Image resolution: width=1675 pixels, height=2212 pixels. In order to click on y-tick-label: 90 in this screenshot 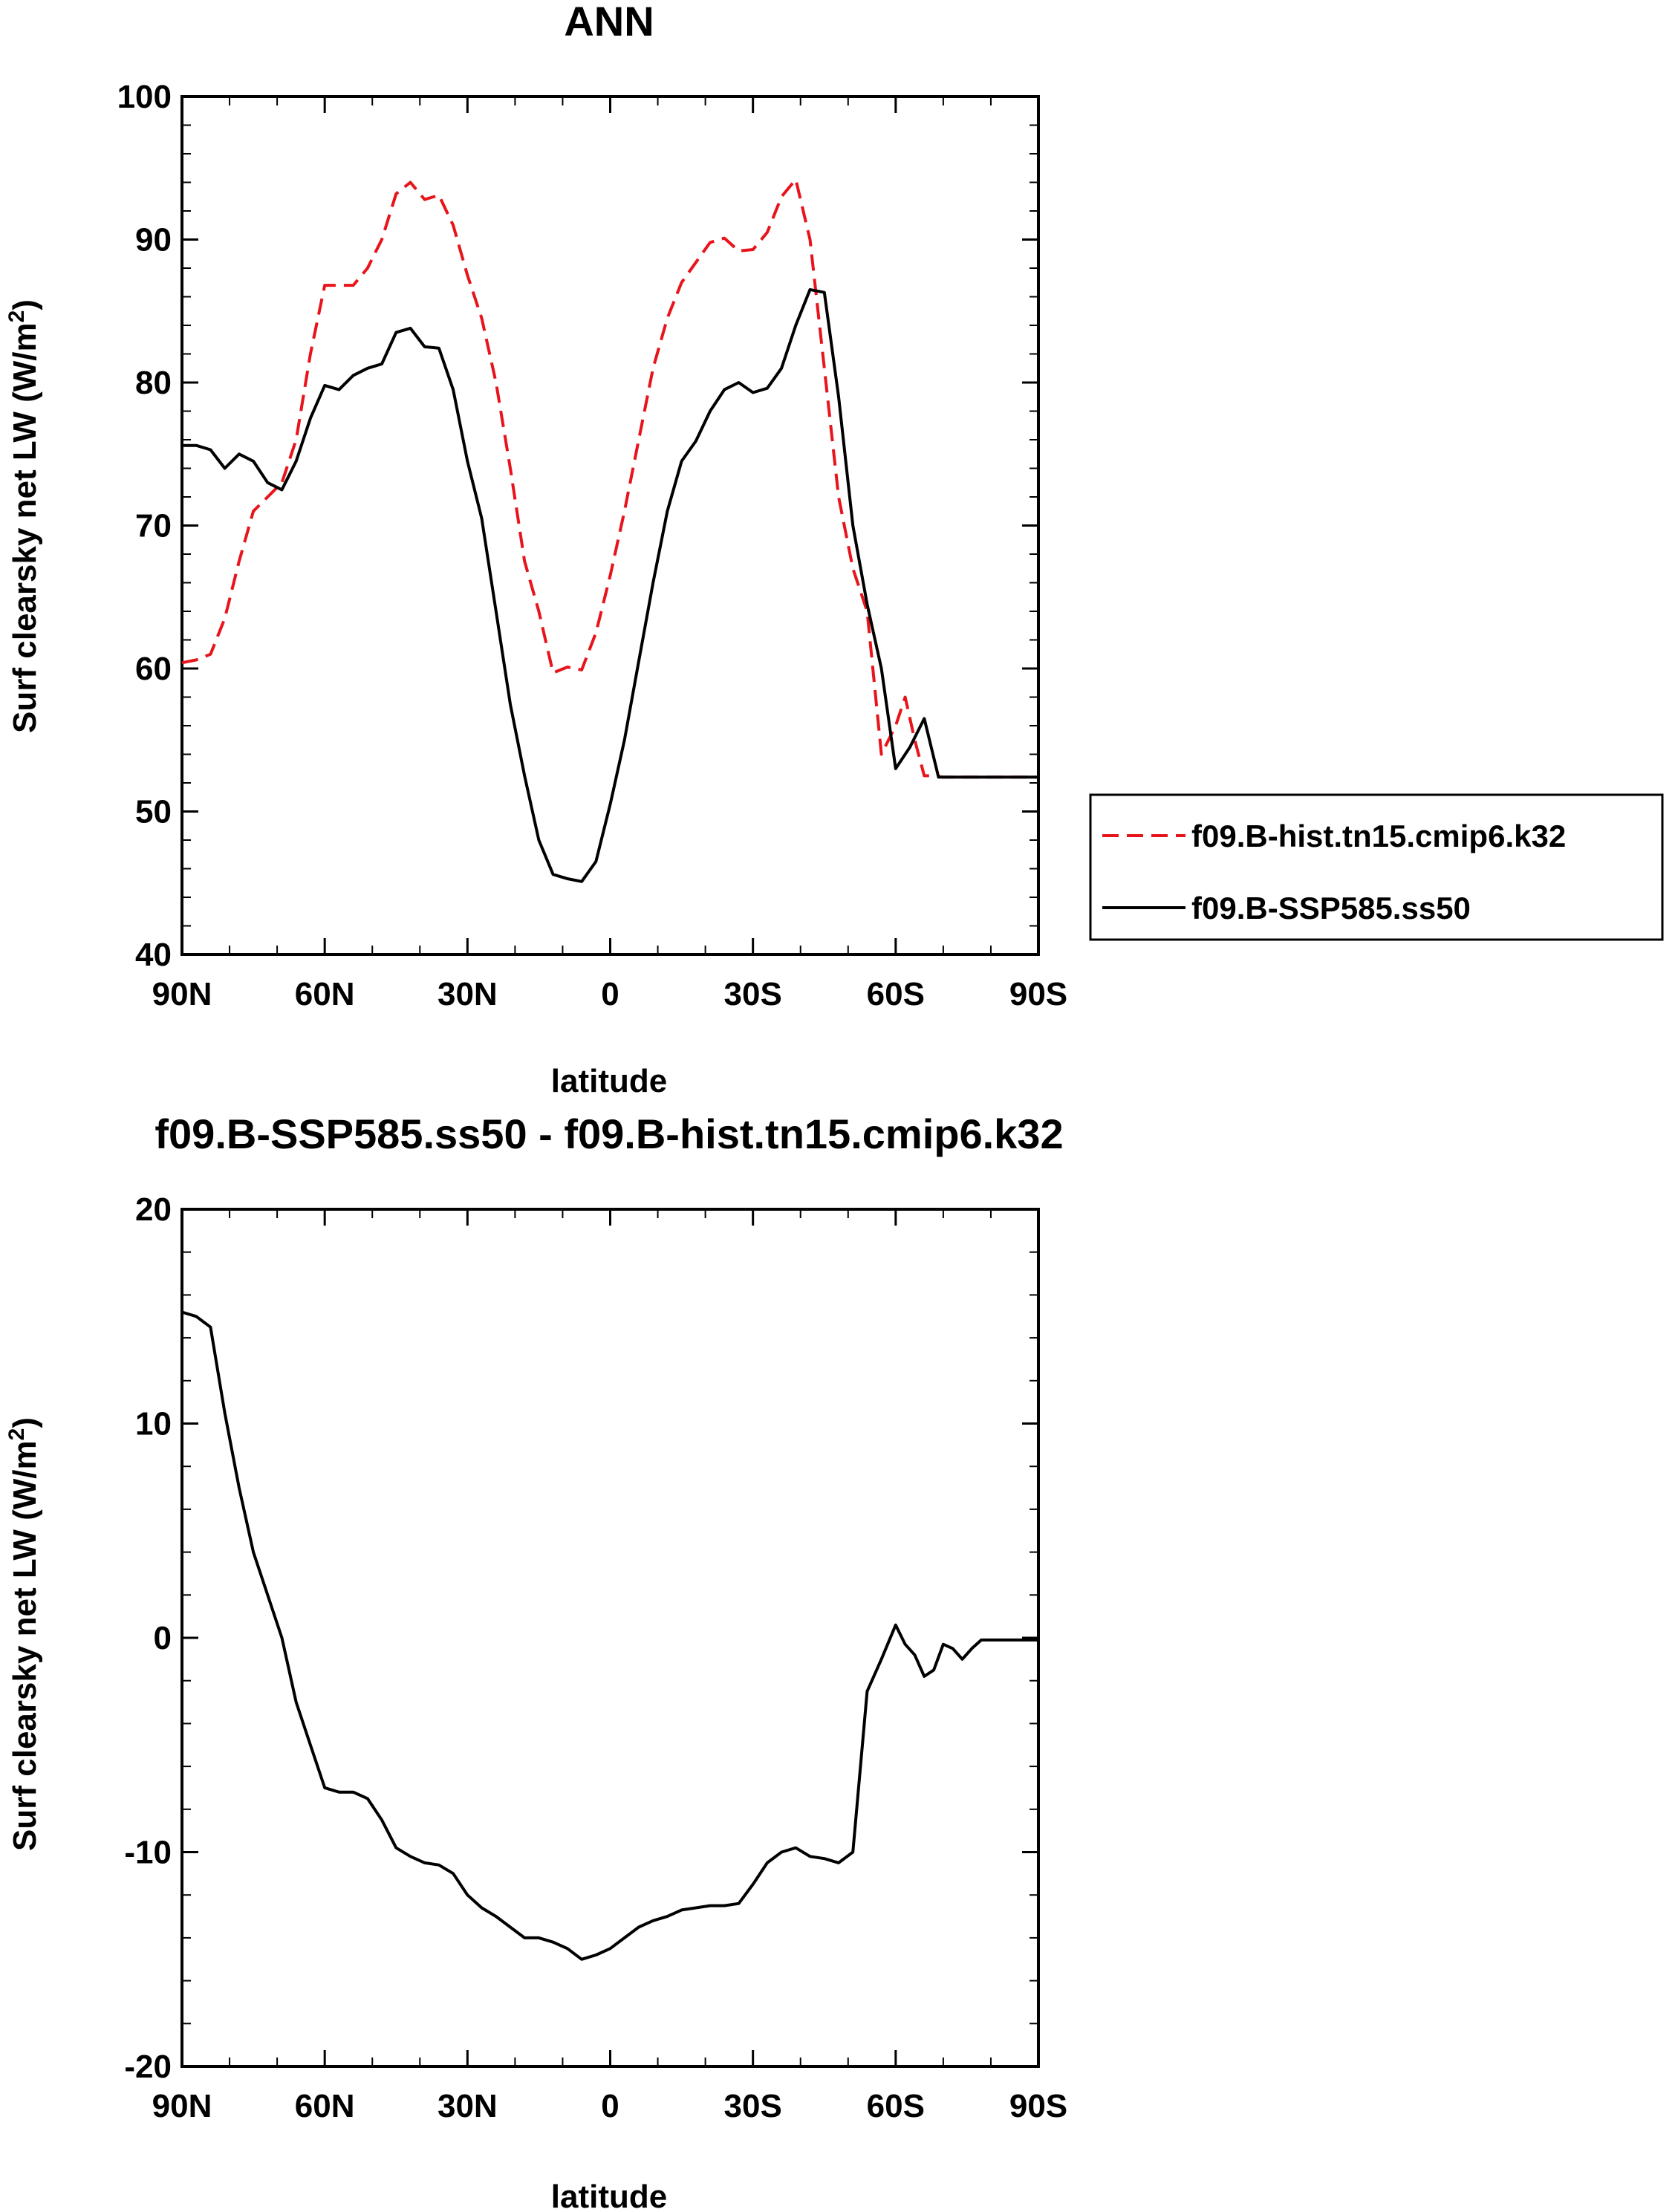, I will do `click(153, 240)`.